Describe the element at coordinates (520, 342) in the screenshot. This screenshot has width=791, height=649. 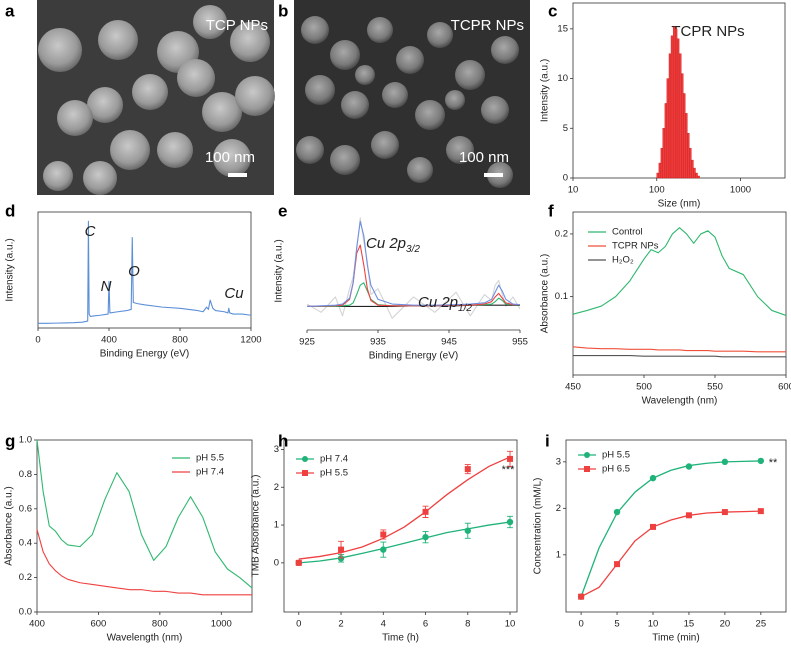
I see `x-tick-label: 955` at that location.